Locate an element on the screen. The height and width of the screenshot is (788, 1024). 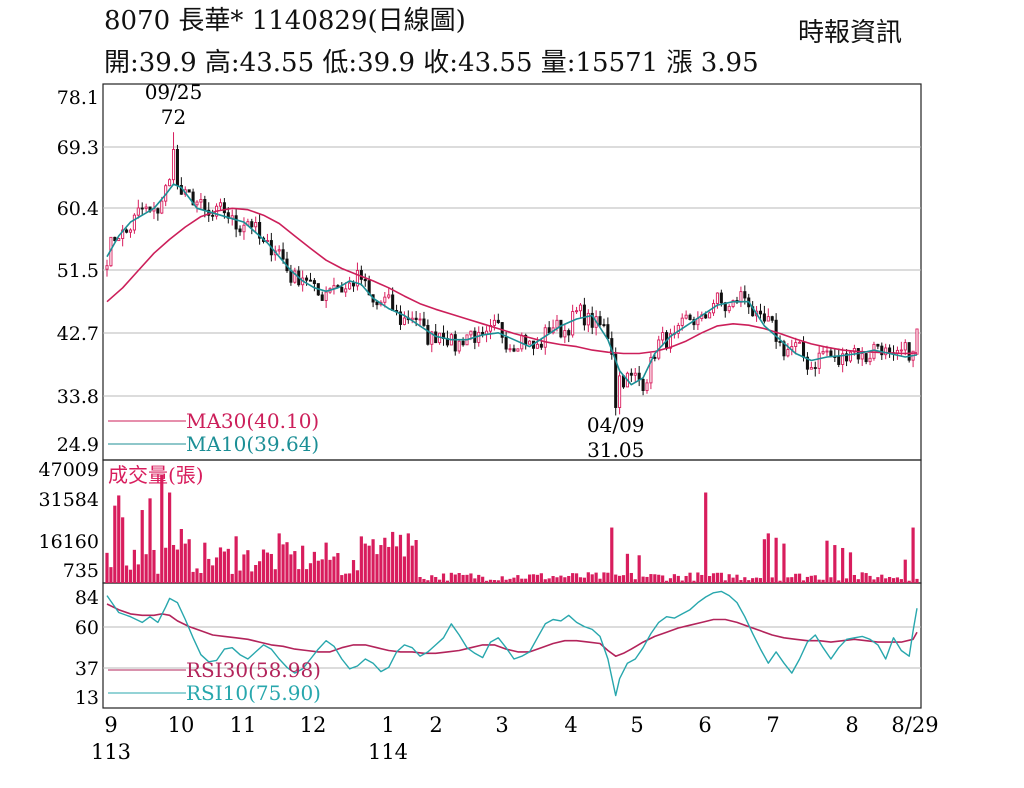
x-month-label: 11 is located at coordinates (243, 725).